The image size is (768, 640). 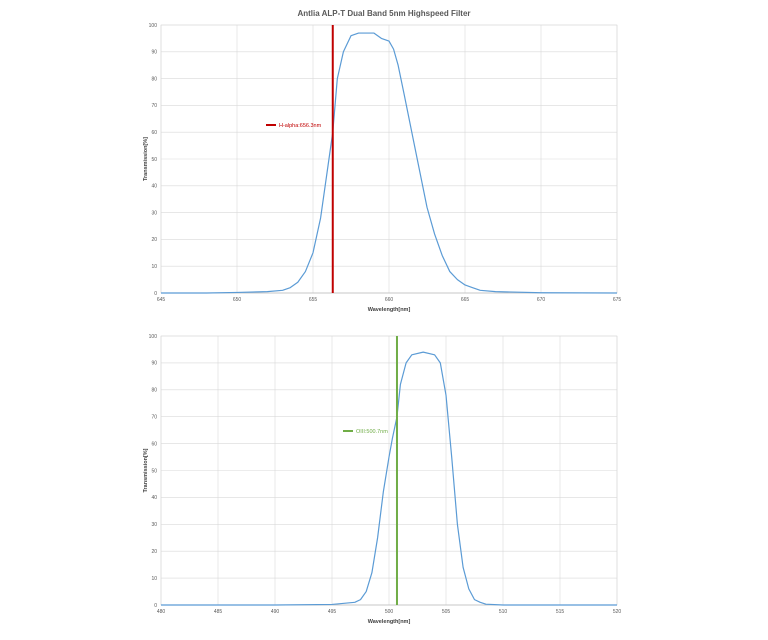 I want to click on x-tick-label: 505, so click(x=446, y=612).